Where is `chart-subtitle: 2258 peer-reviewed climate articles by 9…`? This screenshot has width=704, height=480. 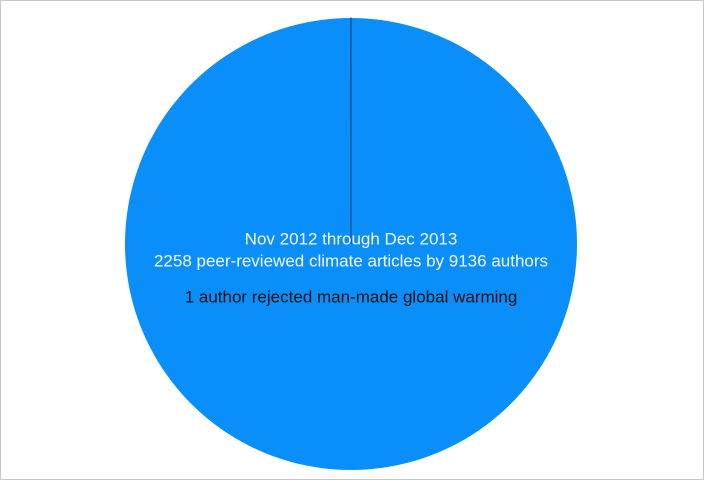
chart-subtitle: 2258 peer-reviewed climate articles by 9… is located at coordinates (351, 260).